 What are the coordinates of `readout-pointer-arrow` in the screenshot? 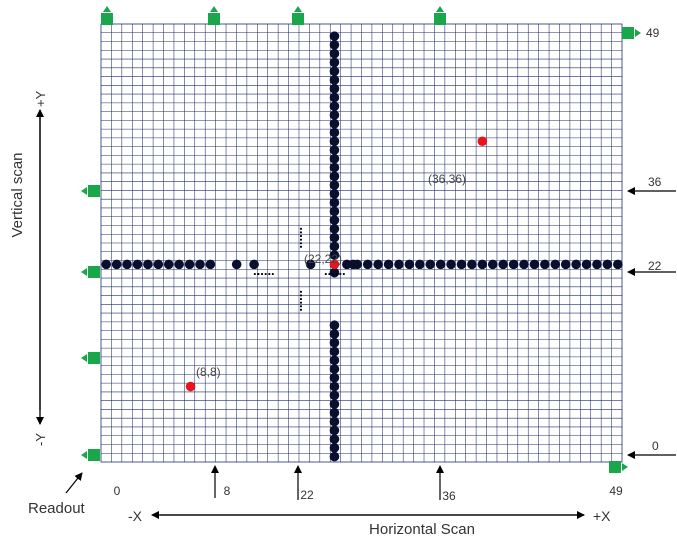 It's located at (74, 483).